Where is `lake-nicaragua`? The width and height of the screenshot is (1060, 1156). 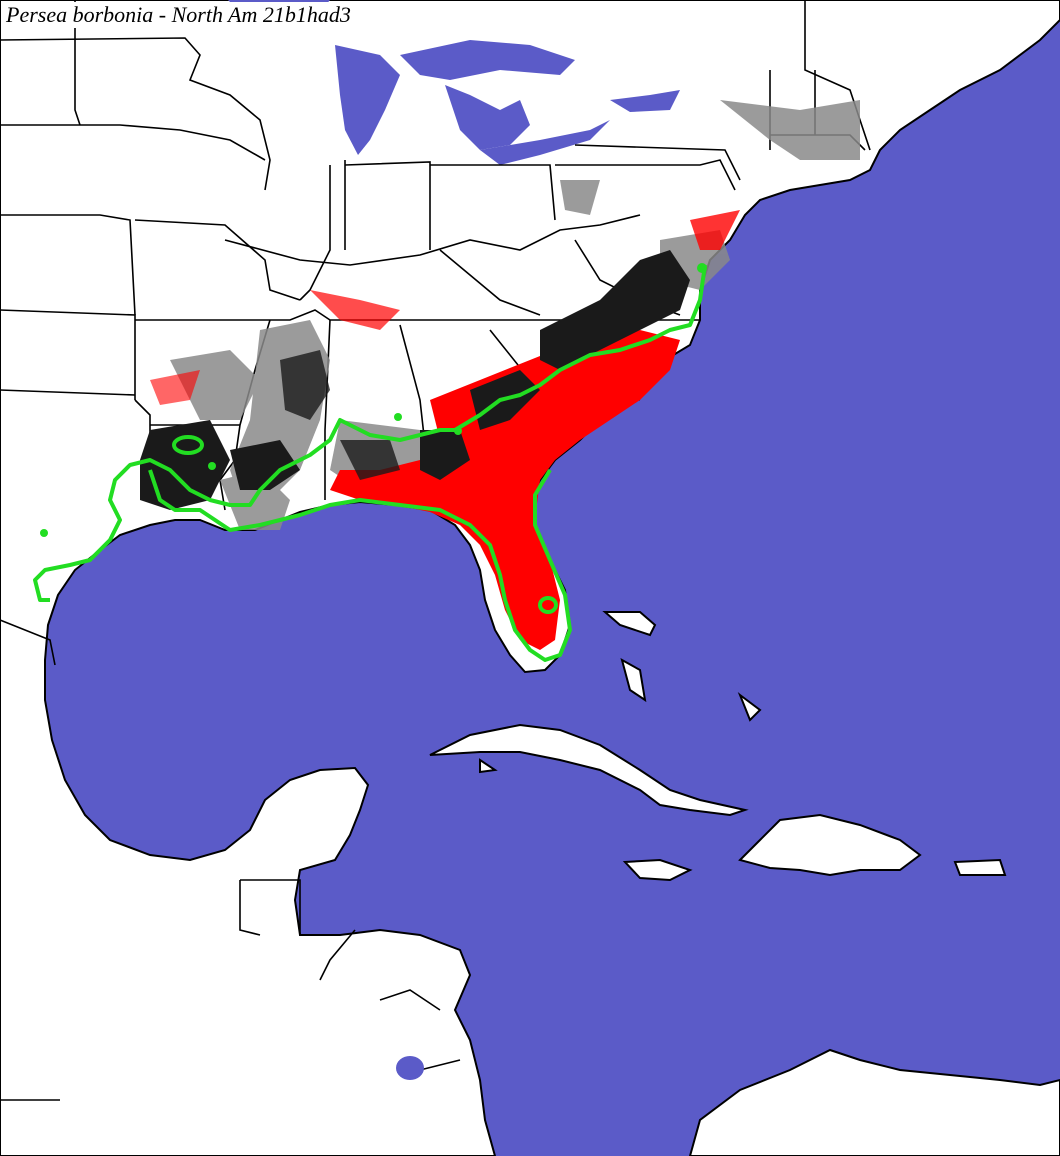
lake-nicaragua is located at coordinates (410, 1068).